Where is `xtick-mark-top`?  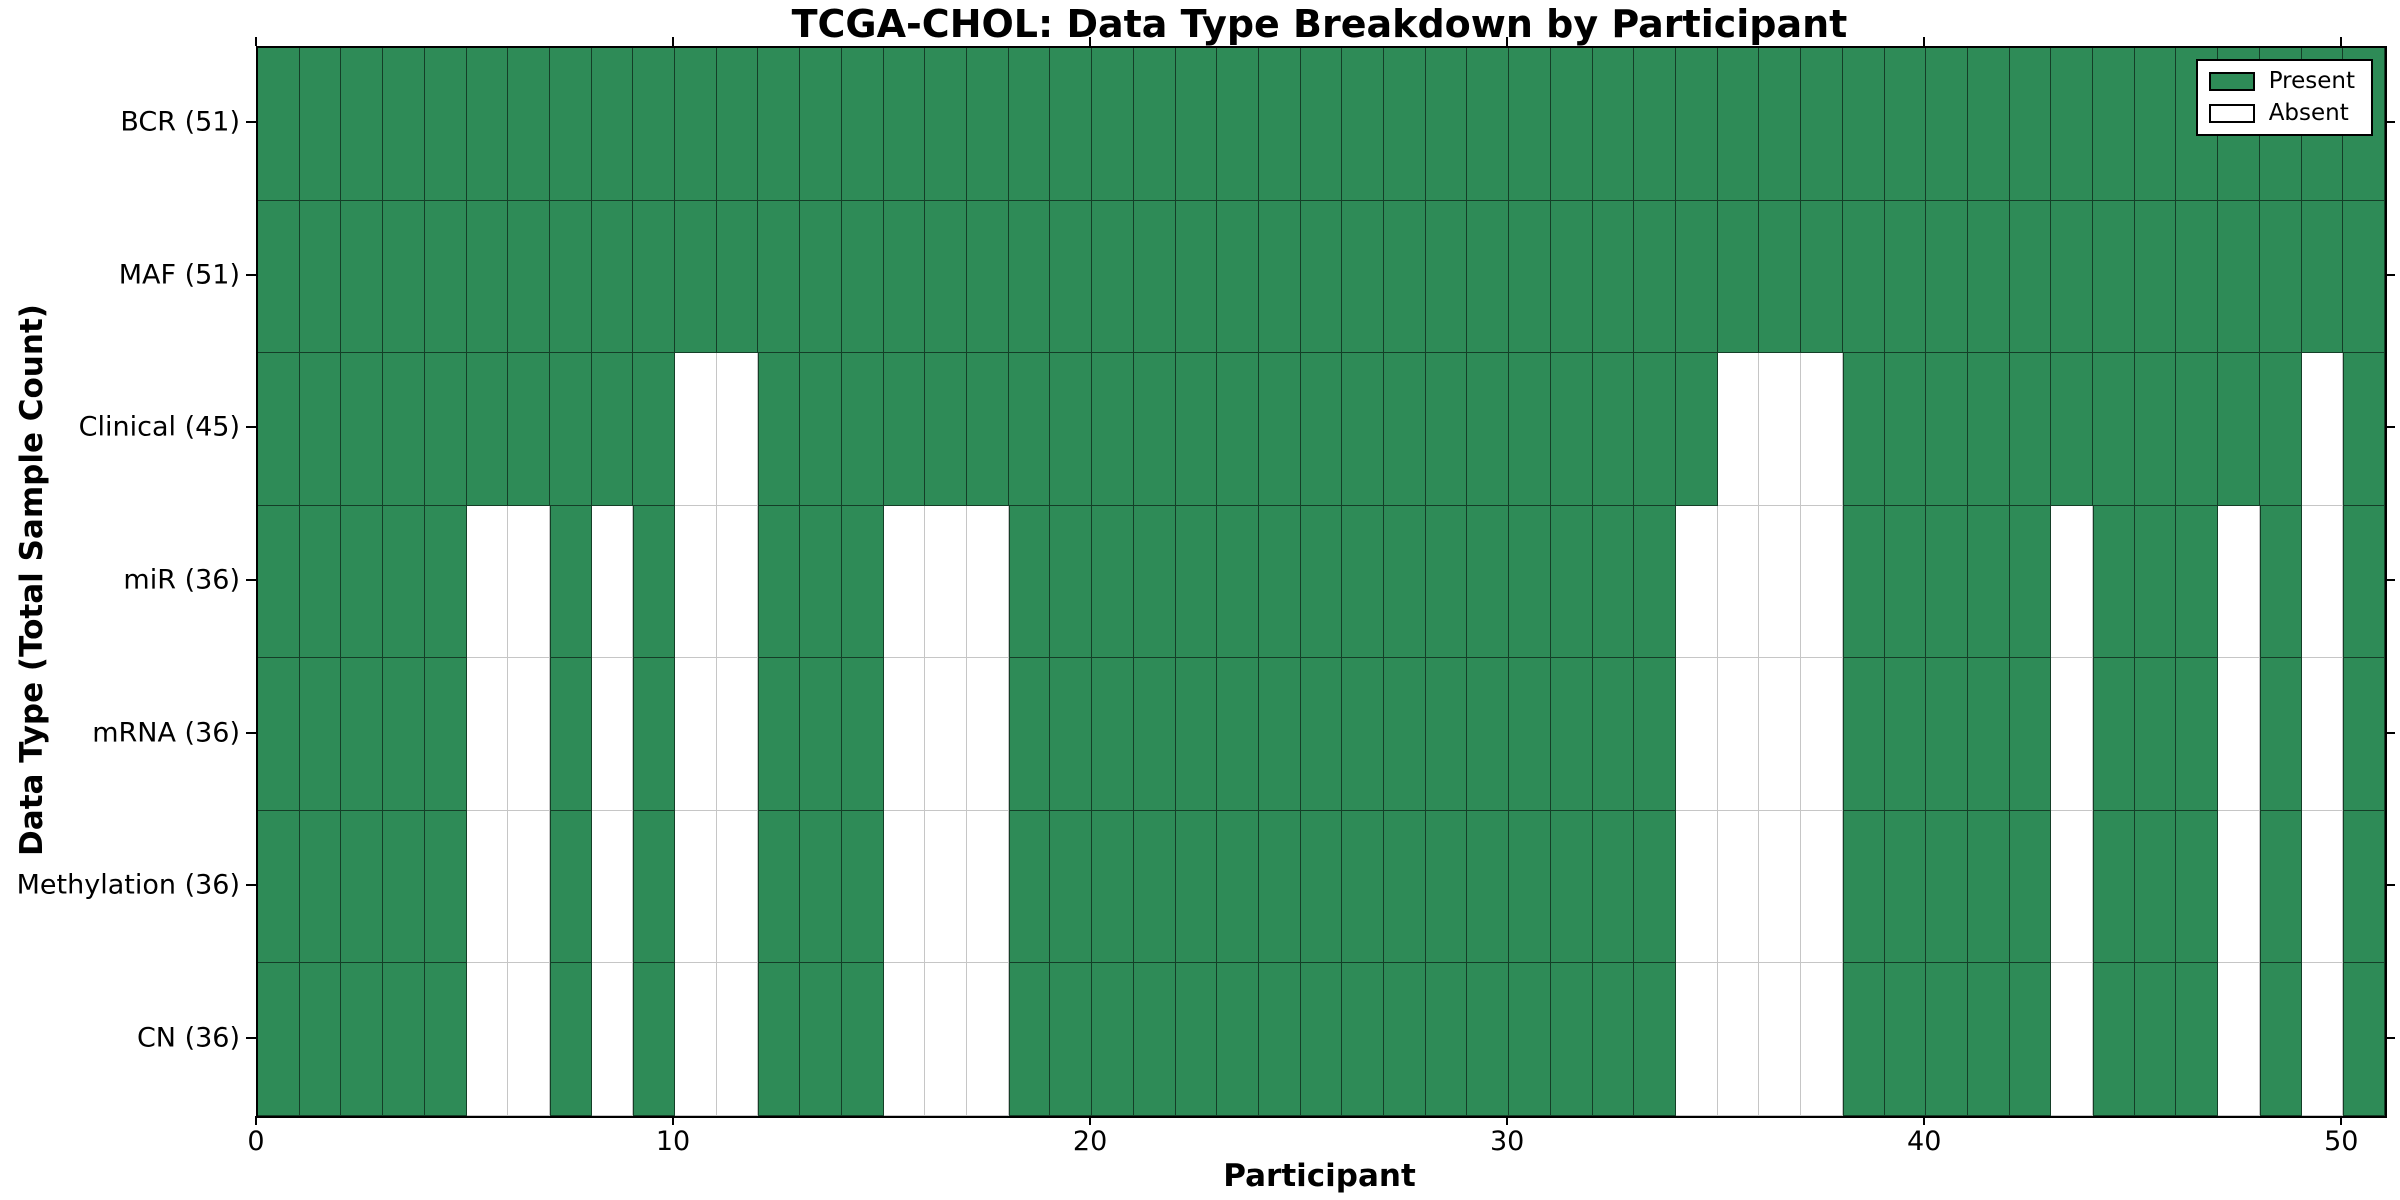
xtick-mark-top is located at coordinates (1924, 41).